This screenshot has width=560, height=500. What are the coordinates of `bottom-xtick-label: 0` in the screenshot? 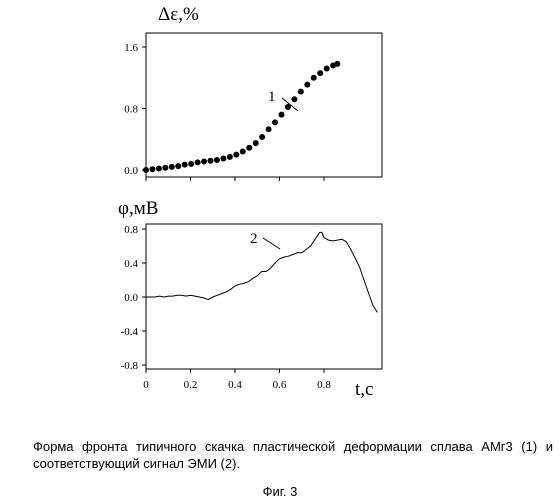 It's located at (146, 385).